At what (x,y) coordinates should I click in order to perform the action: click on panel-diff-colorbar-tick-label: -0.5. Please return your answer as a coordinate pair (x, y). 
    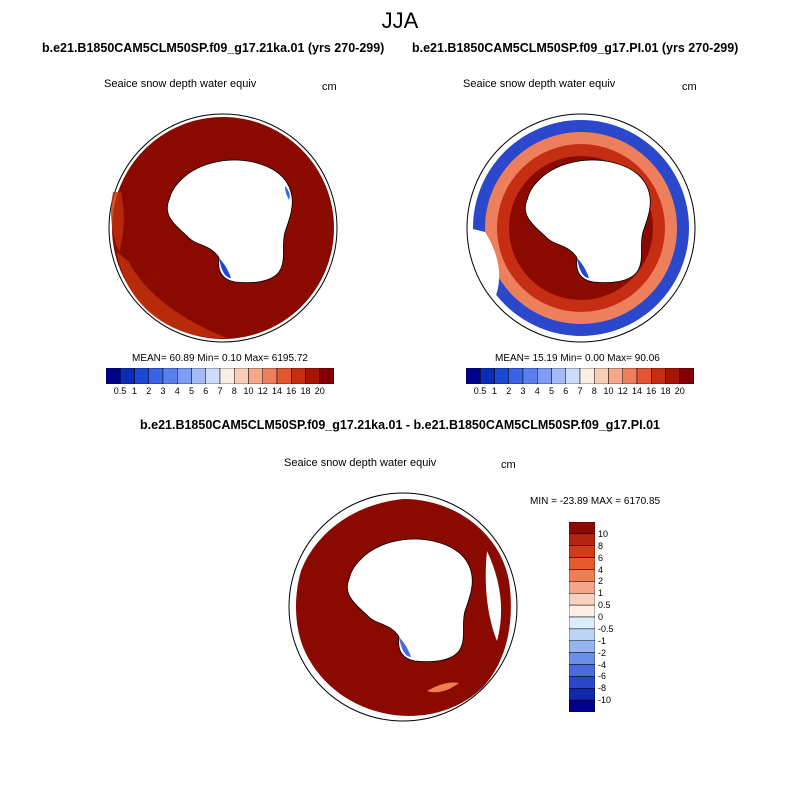
    Looking at the image, I should click on (606, 628).